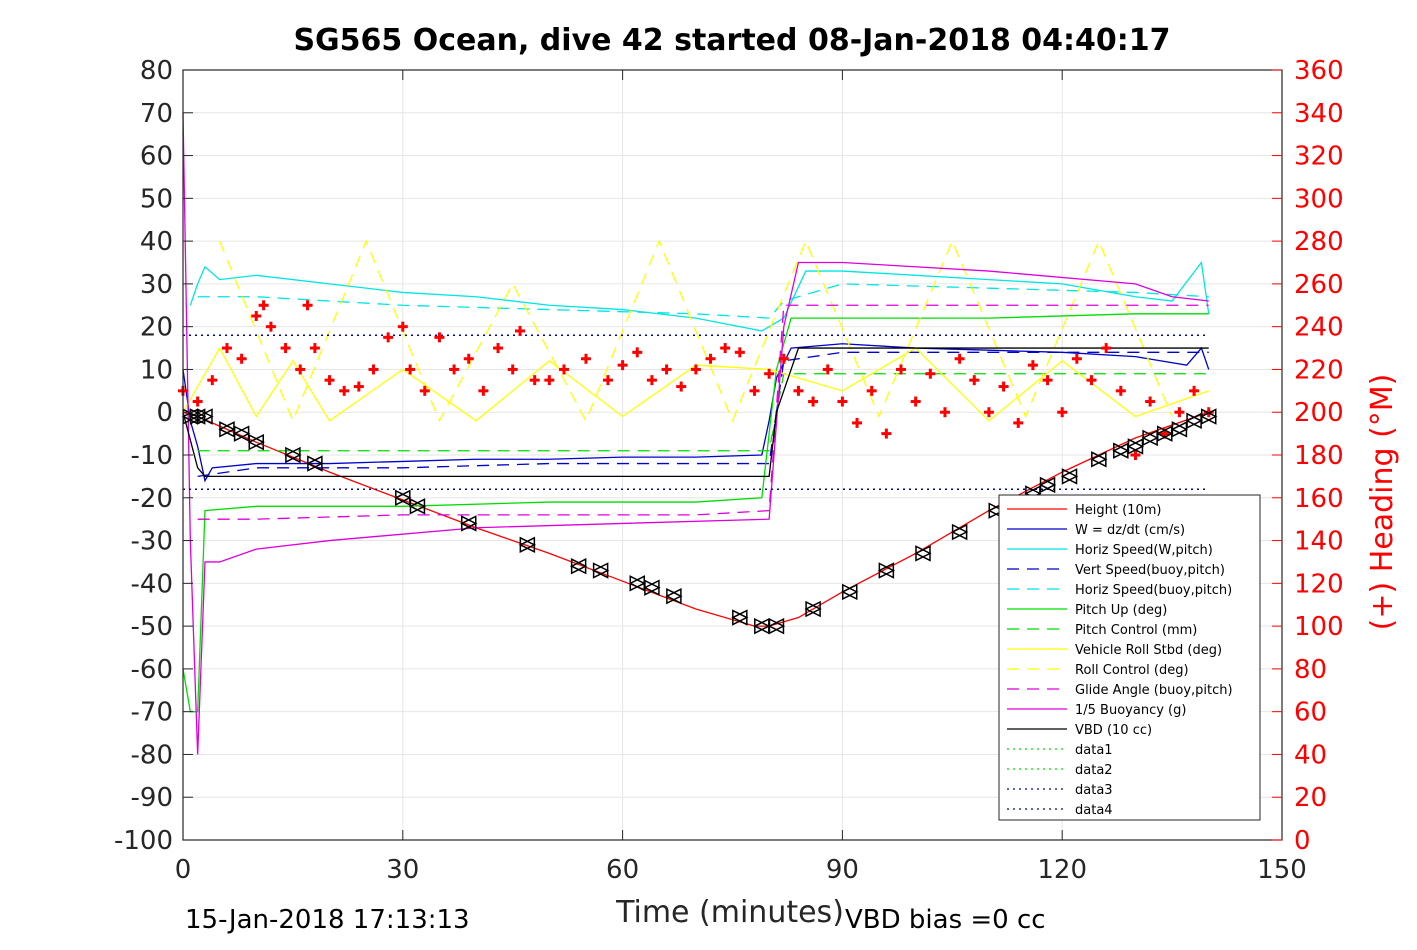 Image resolution: width=1417 pixels, height=950 pixels. What do you see at coordinates (1130, 710) in the screenshot?
I see `legend-label: 1/5 Buoyancy (g)` at bounding box center [1130, 710].